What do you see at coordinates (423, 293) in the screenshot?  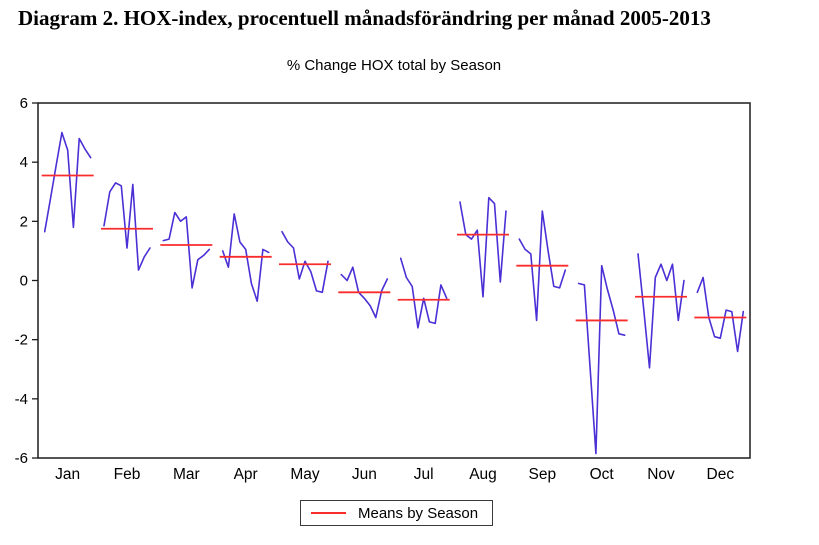 I see `series-line-jul` at bounding box center [423, 293].